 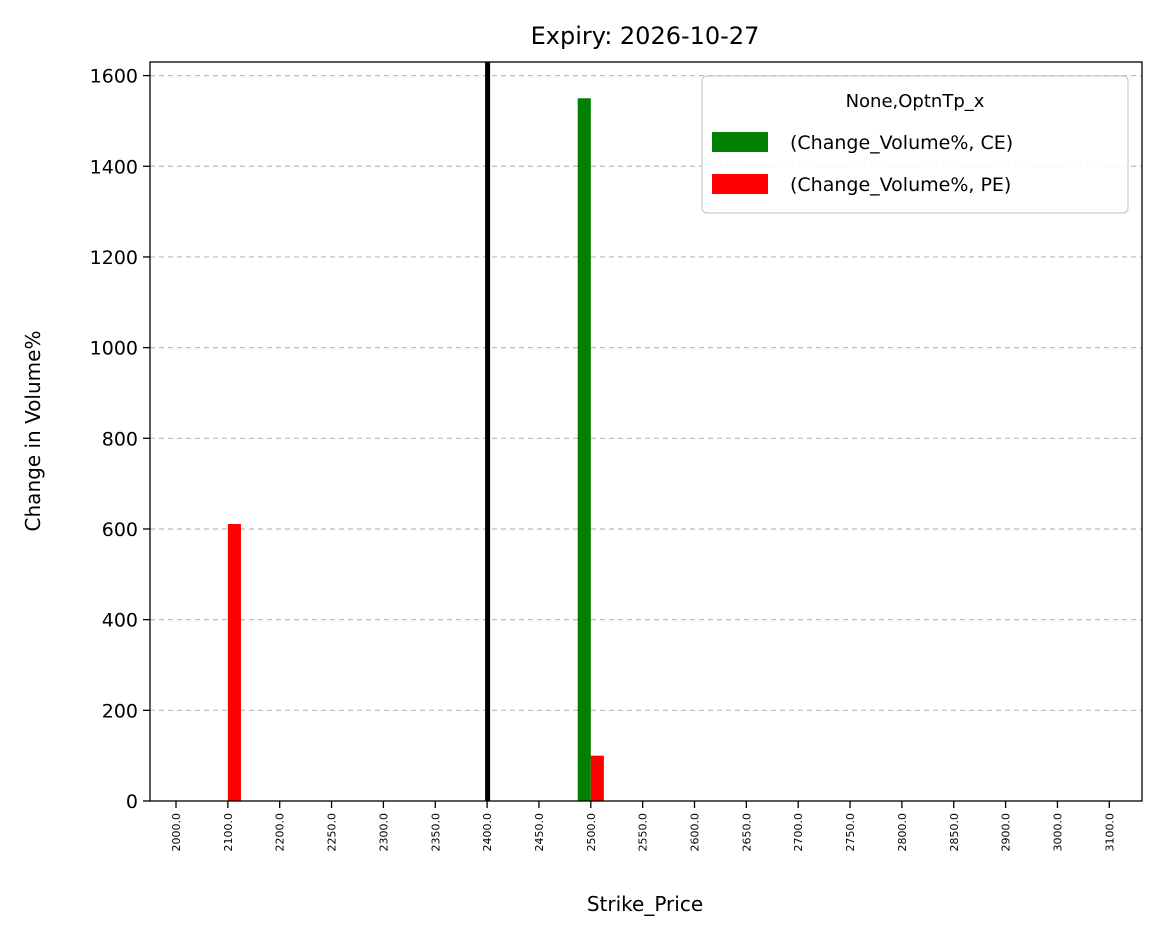 What do you see at coordinates (740, 142) in the screenshot?
I see `legend-swatch-ce` at bounding box center [740, 142].